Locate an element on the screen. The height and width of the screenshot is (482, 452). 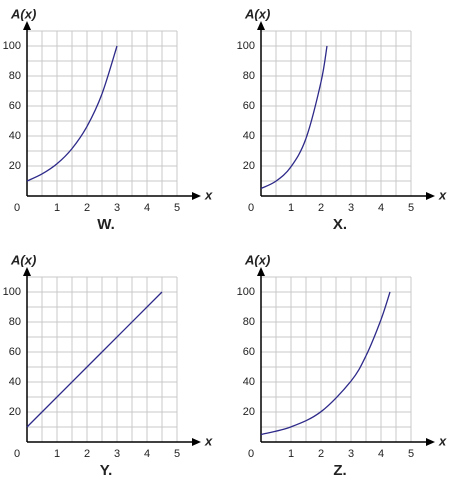
panel-label: X. is located at coordinates (340, 224).